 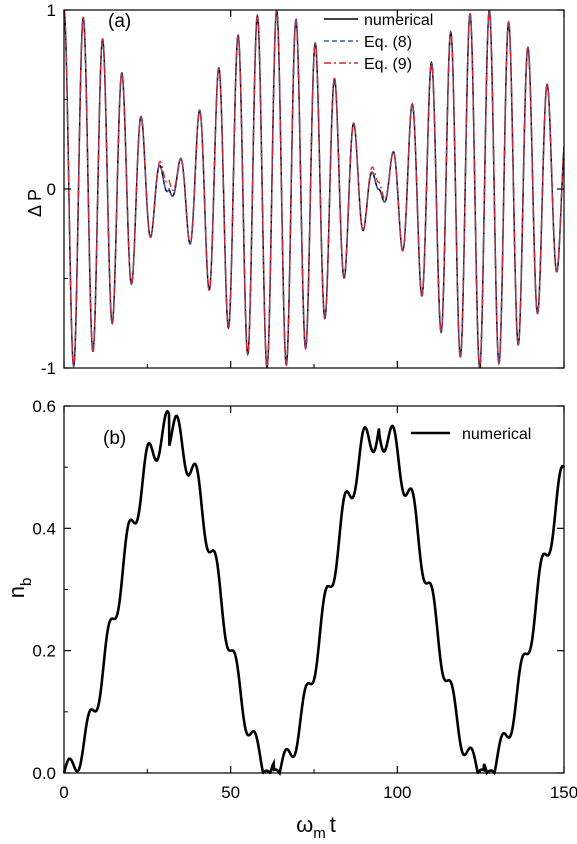 What do you see at coordinates (388, 42) in the screenshot?
I see `legend-a-label: Eq. (8)` at bounding box center [388, 42].